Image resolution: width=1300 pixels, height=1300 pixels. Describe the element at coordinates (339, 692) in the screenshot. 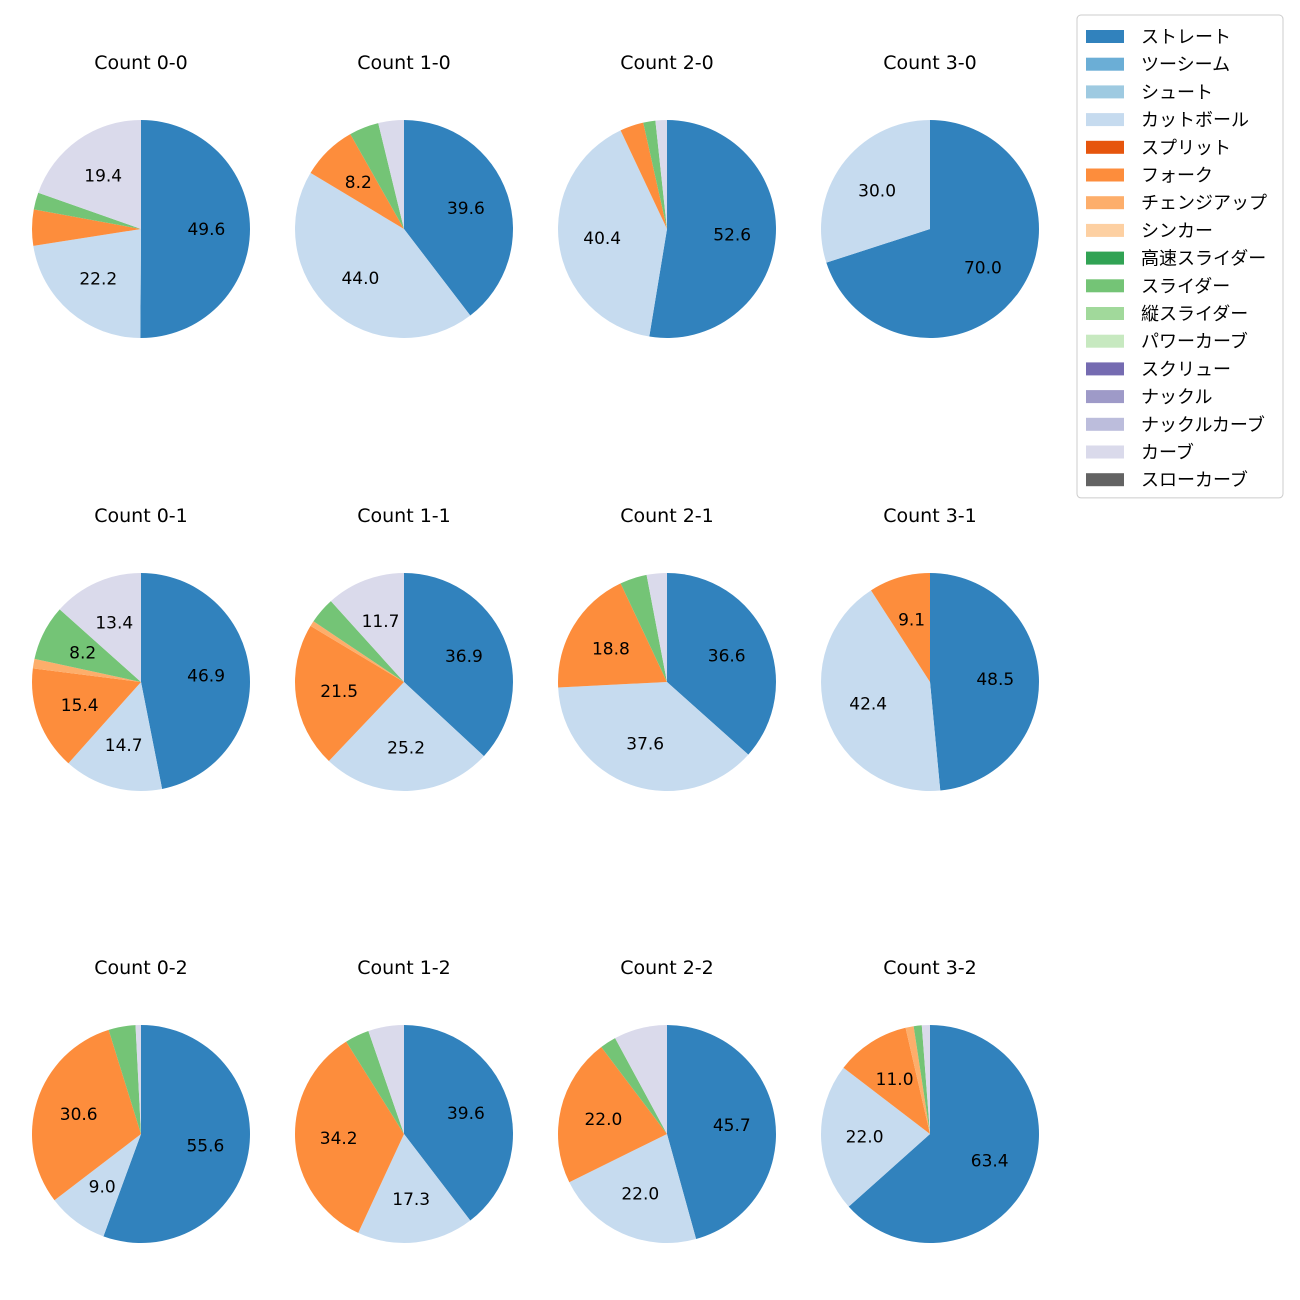

I see `slice-value-label: 21.5` at that location.